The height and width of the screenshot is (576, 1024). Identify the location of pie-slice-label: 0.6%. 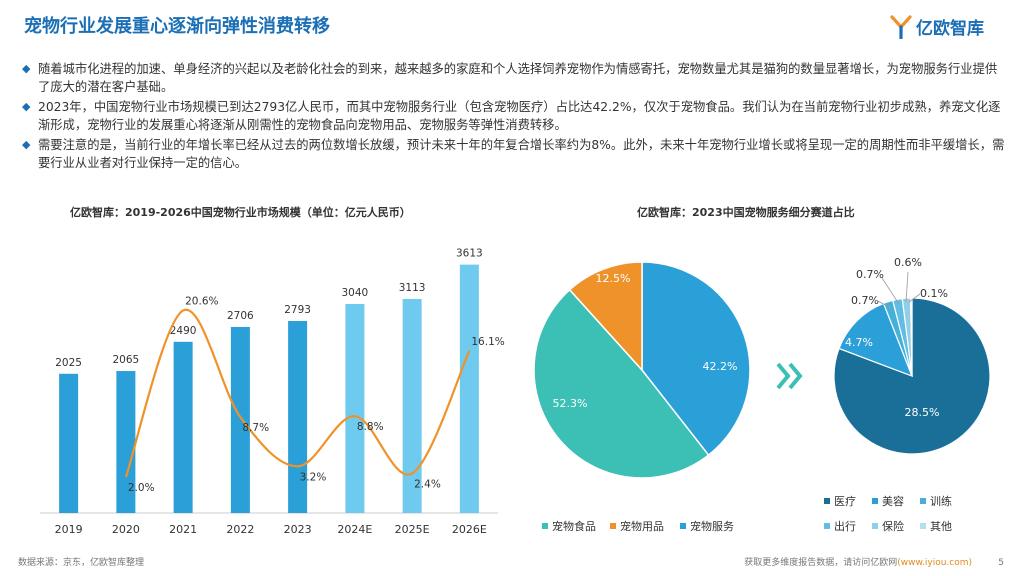
(908, 262).